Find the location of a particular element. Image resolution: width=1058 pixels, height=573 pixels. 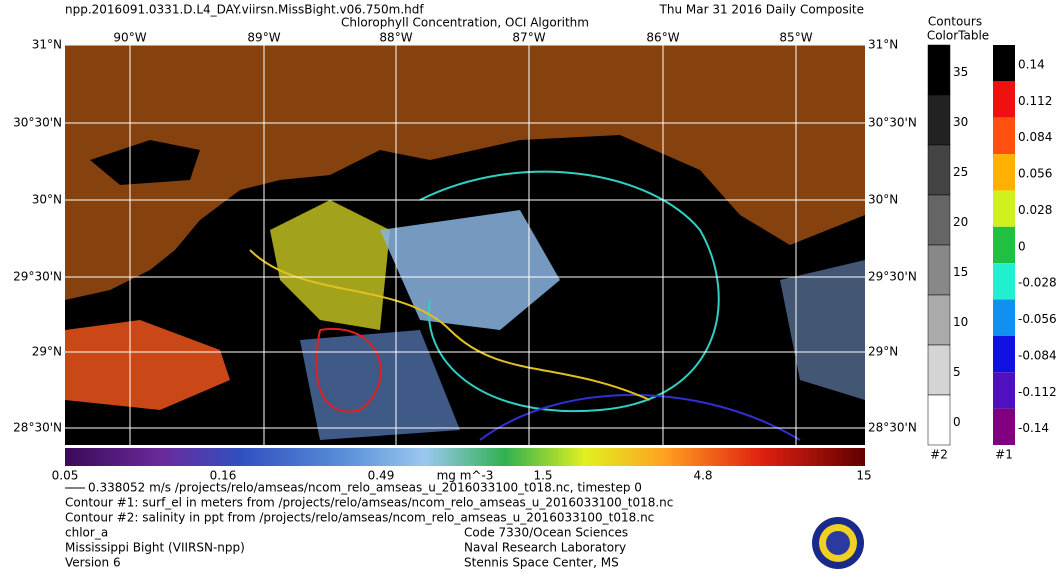

legend-label: 5 is located at coordinates (957, 372).